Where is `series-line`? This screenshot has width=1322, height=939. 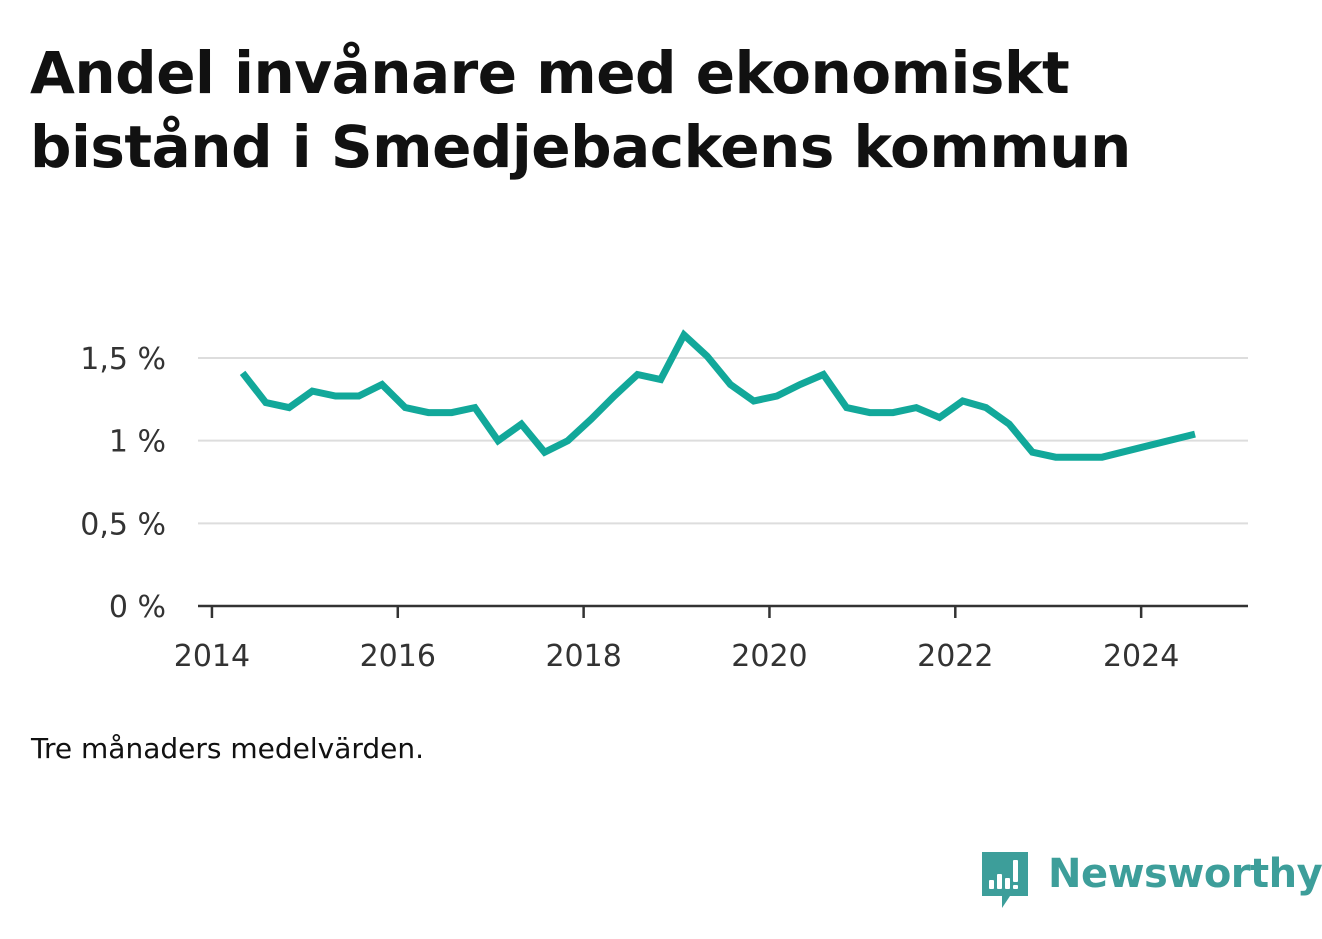 series-line is located at coordinates (717, 395).